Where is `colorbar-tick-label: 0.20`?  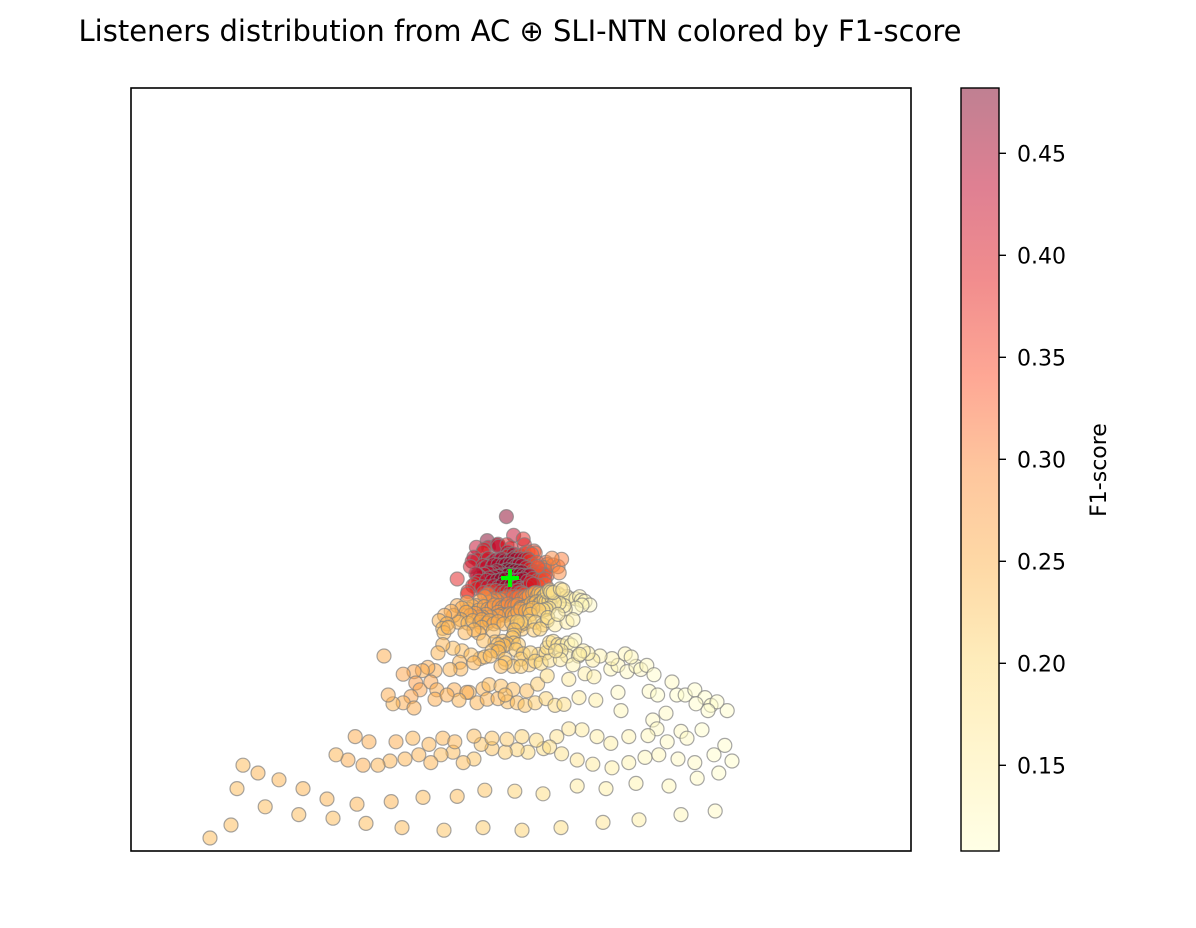 colorbar-tick-label: 0.20 is located at coordinates (1041, 664).